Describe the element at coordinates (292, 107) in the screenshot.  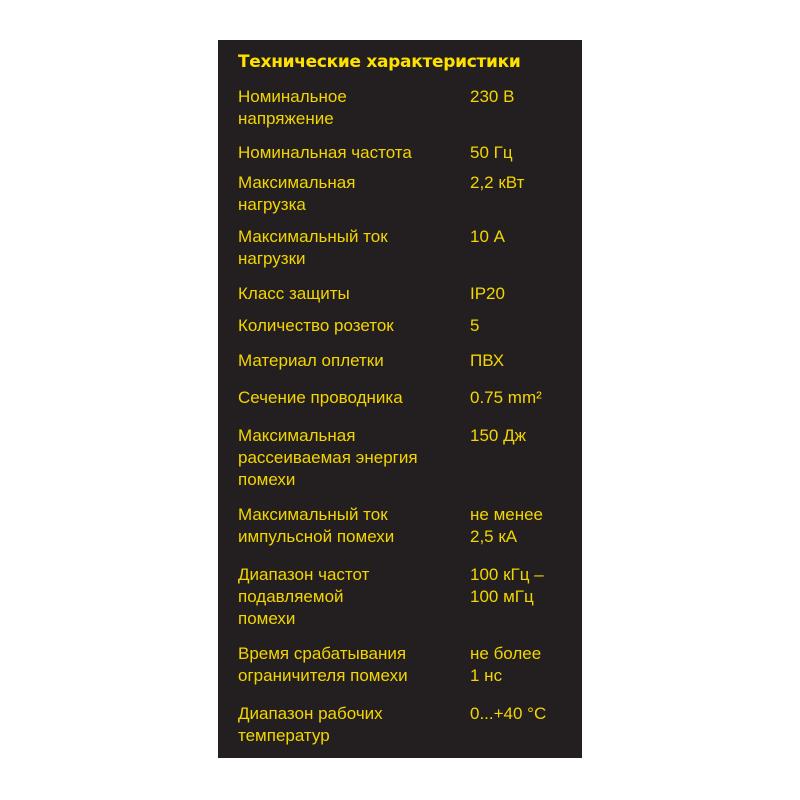
I see `spec-label: Номинальное напряжение` at that location.